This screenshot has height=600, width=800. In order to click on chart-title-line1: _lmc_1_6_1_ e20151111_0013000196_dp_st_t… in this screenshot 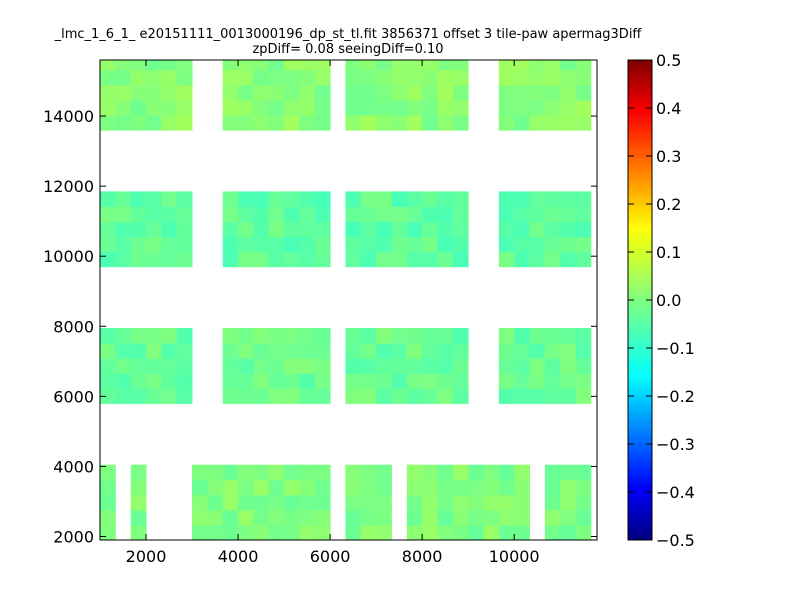, I will do `click(348, 34)`.